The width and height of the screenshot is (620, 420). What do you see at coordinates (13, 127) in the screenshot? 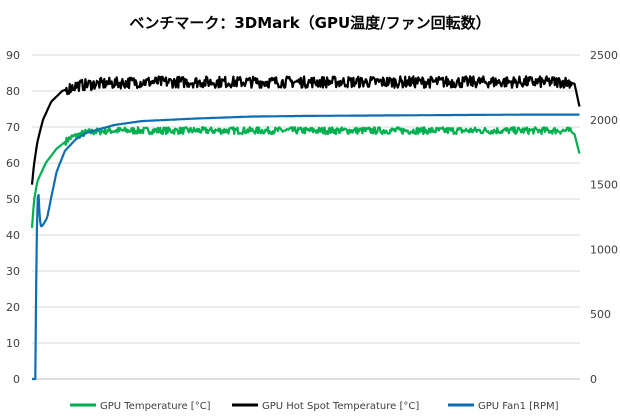
I see `left-axis-tick-label: 70` at bounding box center [13, 127].